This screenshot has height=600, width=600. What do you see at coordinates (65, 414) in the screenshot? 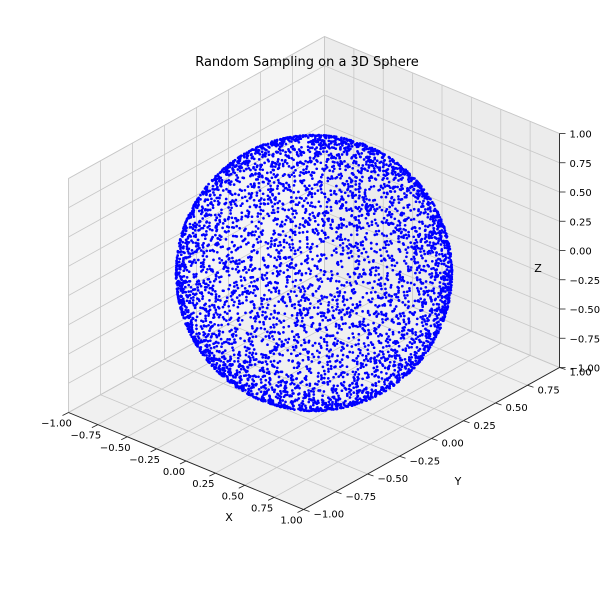
I see `x-tick-mark` at bounding box center [65, 414].